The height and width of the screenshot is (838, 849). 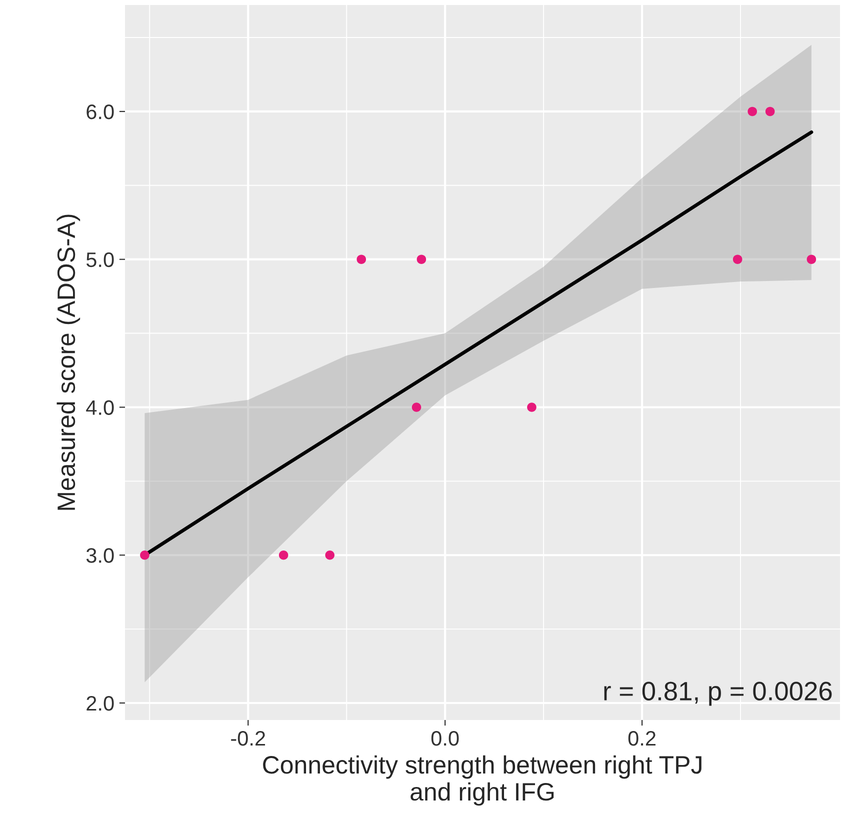 What do you see at coordinates (248, 738) in the screenshot?
I see `x-tick-label: -0.2` at bounding box center [248, 738].